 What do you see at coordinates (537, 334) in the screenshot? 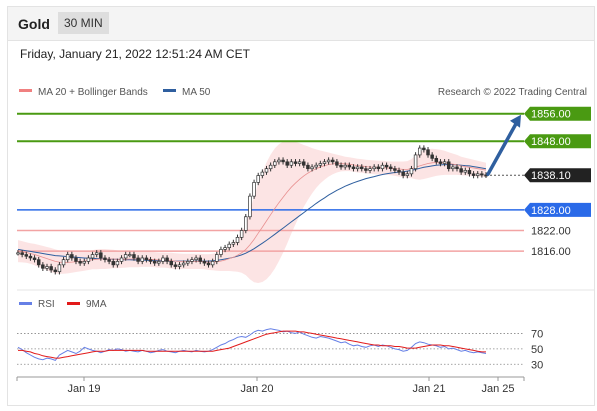
I see `rsi-tick-label: 70` at bounding box center [537, 334].